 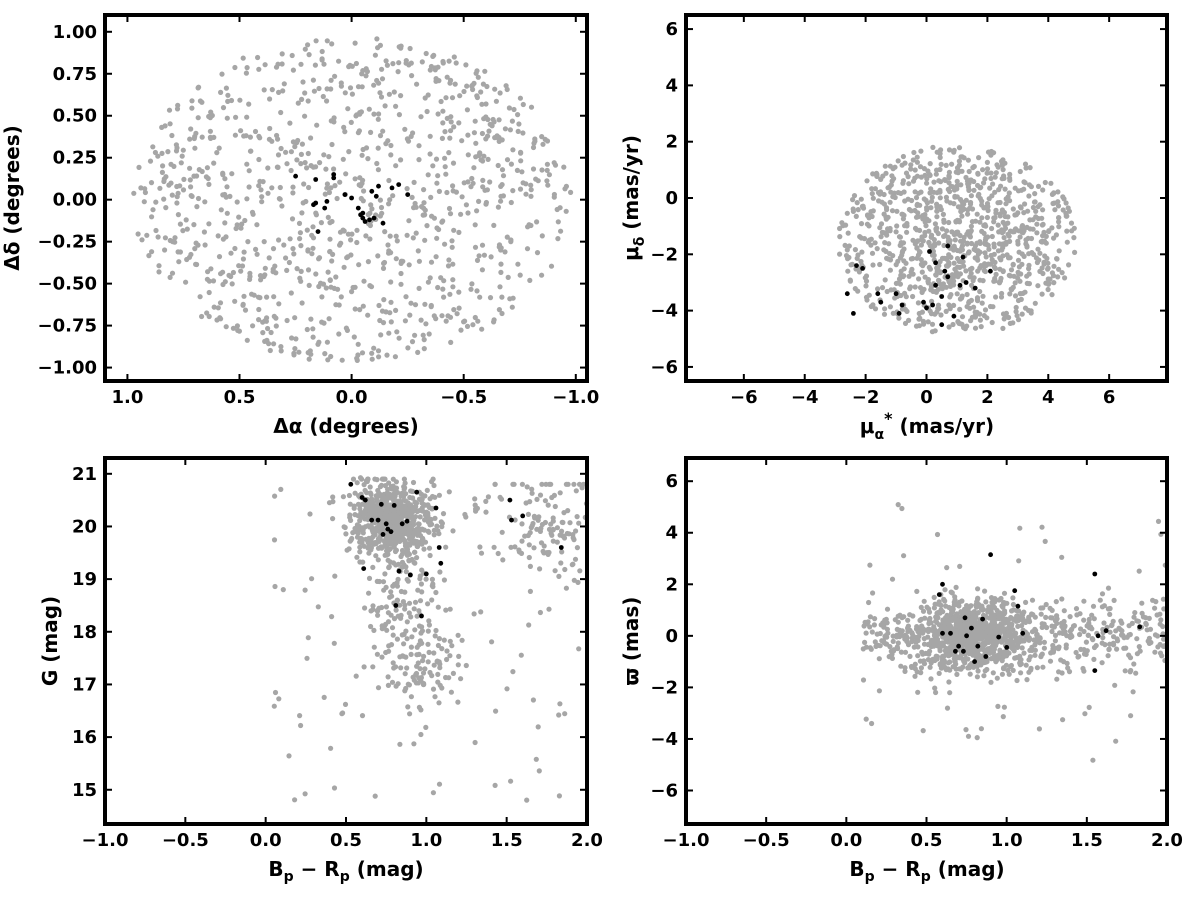 I want to click on y-tick-label: 16, so click(x=84, y=737).